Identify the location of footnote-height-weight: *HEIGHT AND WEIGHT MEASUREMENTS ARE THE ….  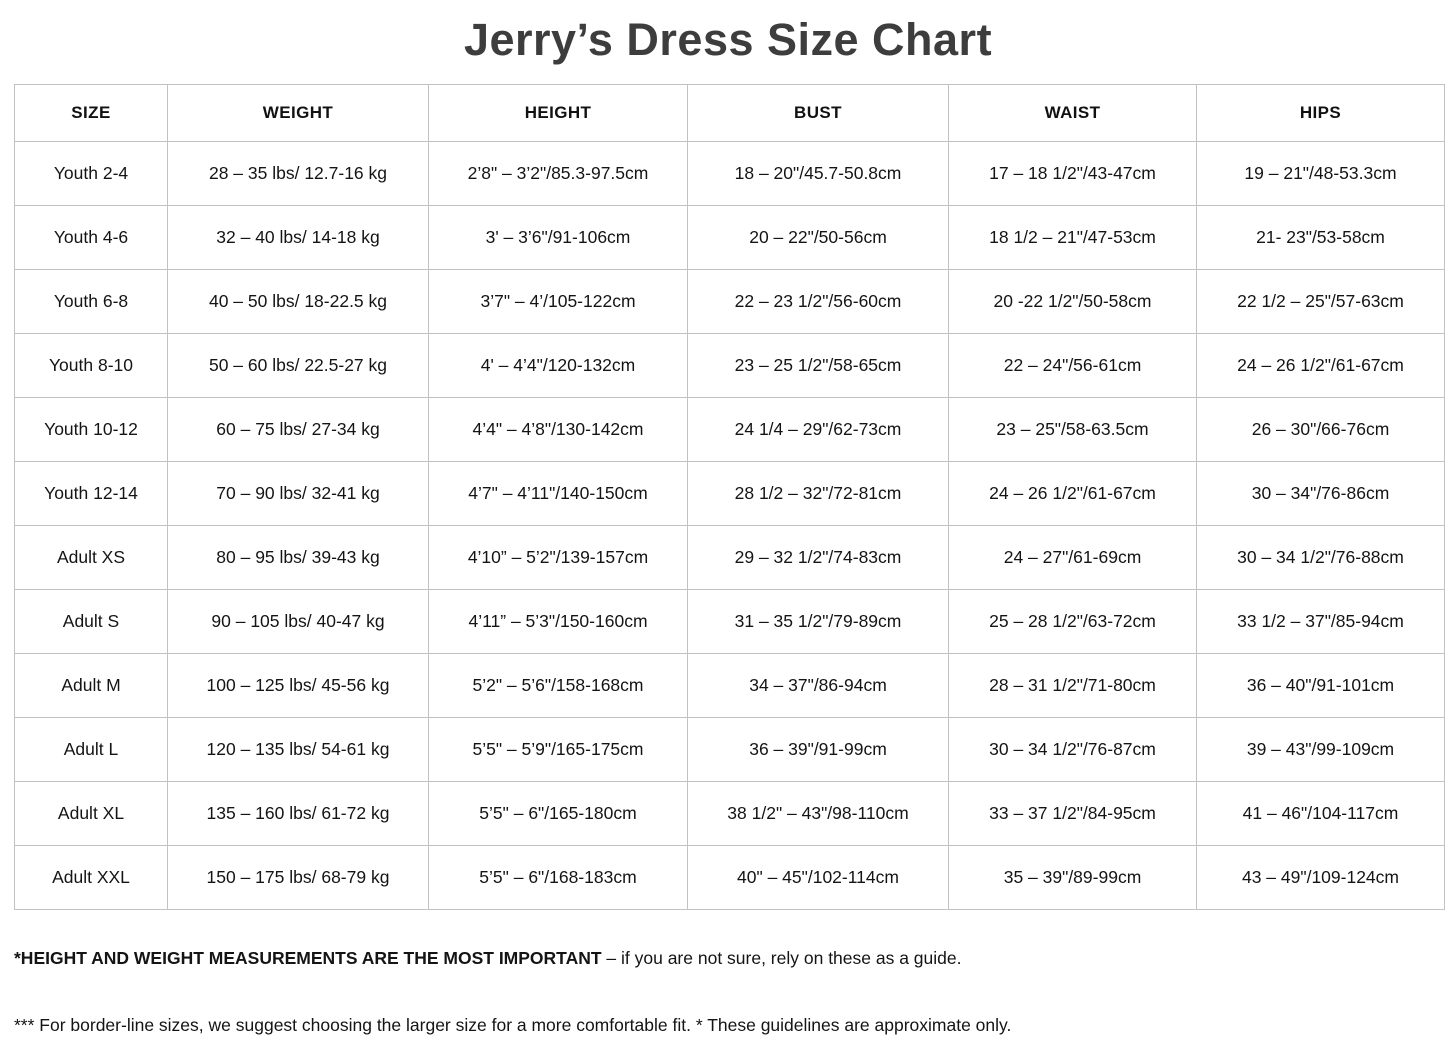
(728, 958).